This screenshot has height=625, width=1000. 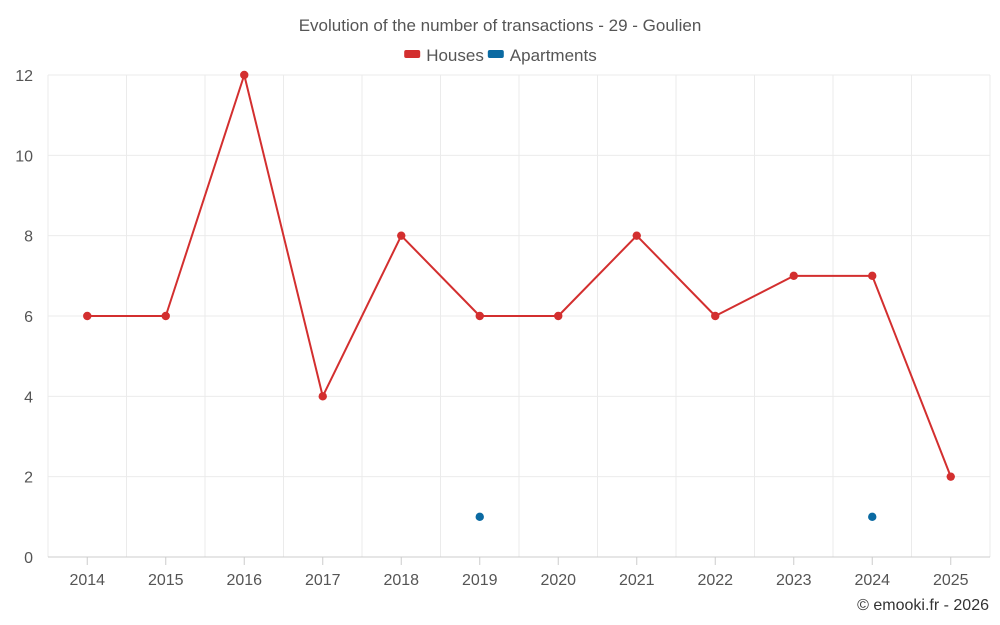 What do you see at coordinates (676, 517) in the screenshot?
I see `series-apartments` at bounding box center [676, 517].